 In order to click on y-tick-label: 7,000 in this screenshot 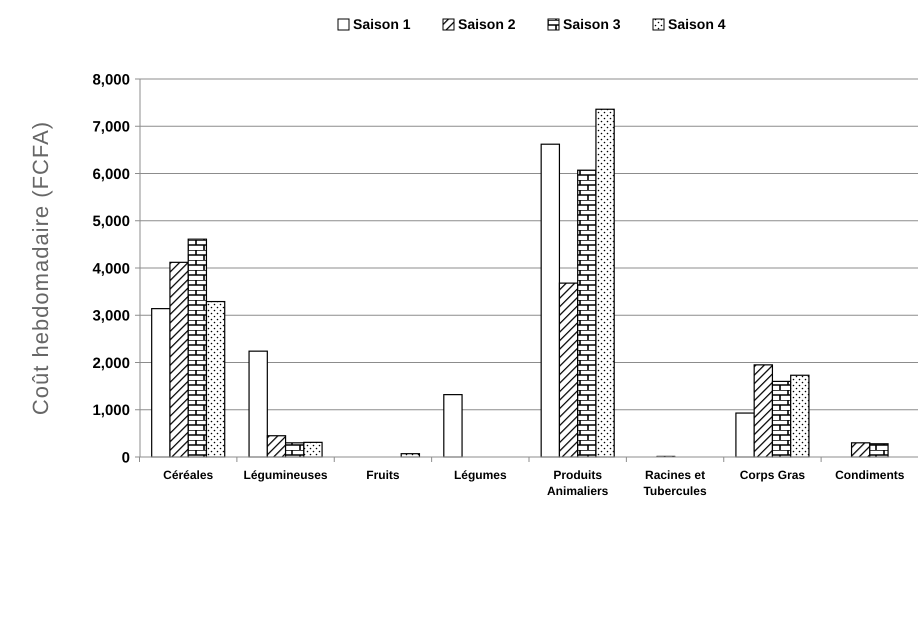, I will do `click(111, 127)`.